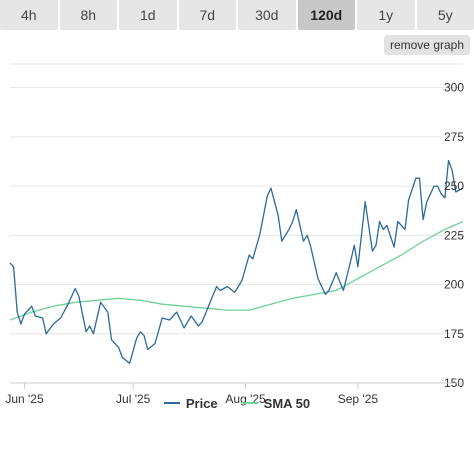 This screenshot has width=474, height=455. I want to click on y-tick-label: 300, so click(454, 88).